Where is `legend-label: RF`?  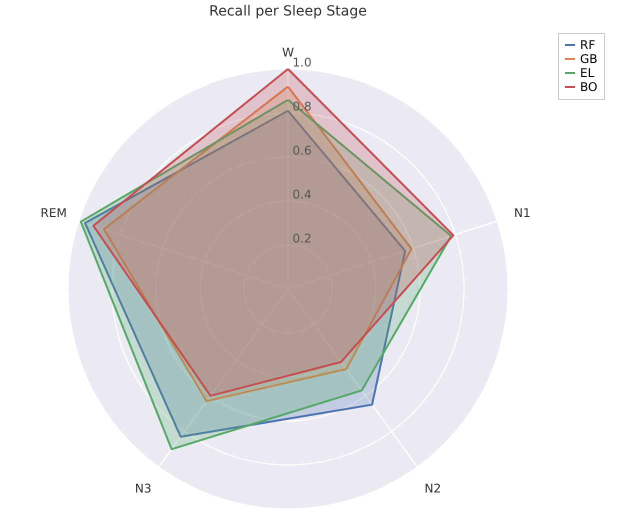
legend-label: RF is located at coordinates (588, 45).